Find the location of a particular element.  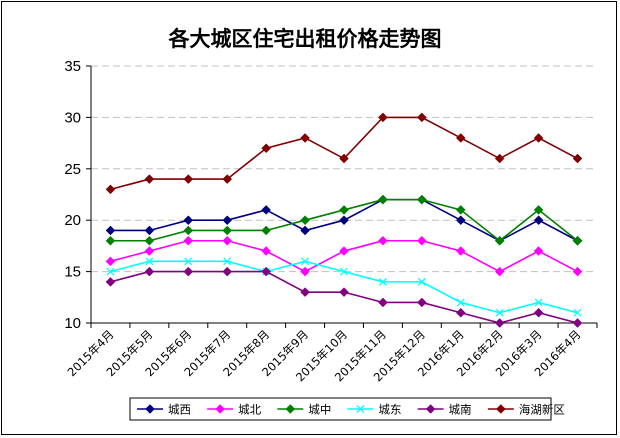

y-tick-label: 35 is located at coordinates (72, 66).